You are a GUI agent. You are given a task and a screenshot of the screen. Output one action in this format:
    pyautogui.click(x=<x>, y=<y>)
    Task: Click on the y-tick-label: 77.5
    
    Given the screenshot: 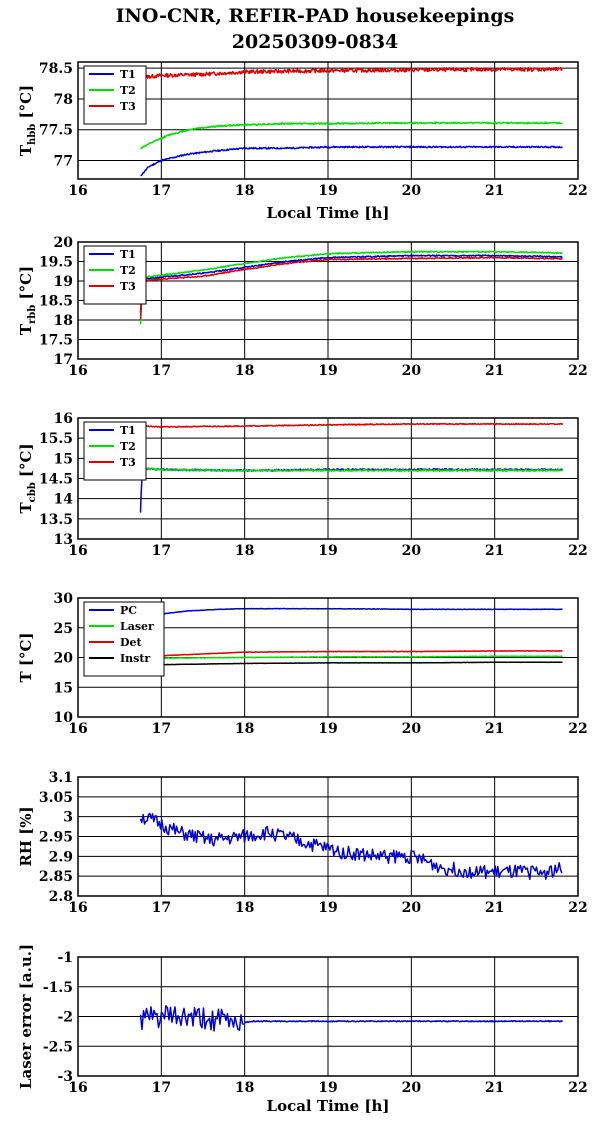 What is the action you would take?
    pyautogui.click(x=56, y=131)
    